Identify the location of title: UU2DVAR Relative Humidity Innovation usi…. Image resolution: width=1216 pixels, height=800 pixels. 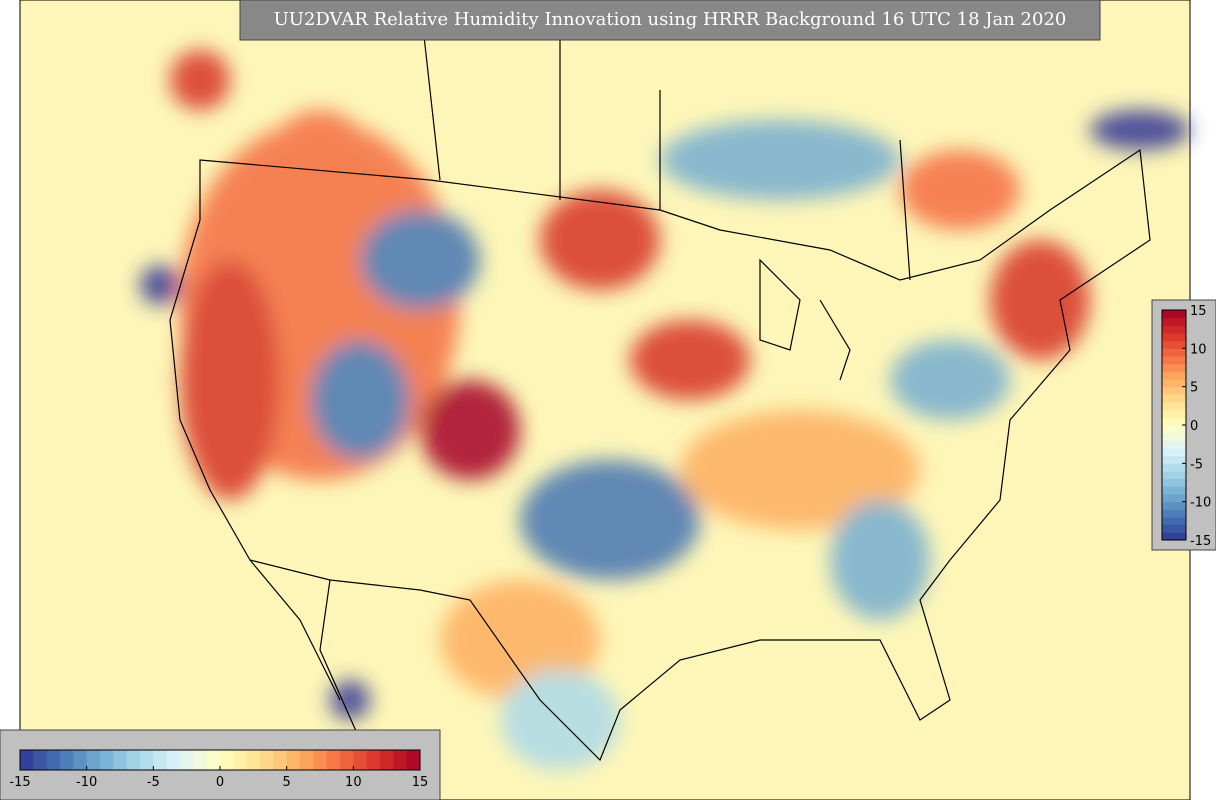
(670, 19).